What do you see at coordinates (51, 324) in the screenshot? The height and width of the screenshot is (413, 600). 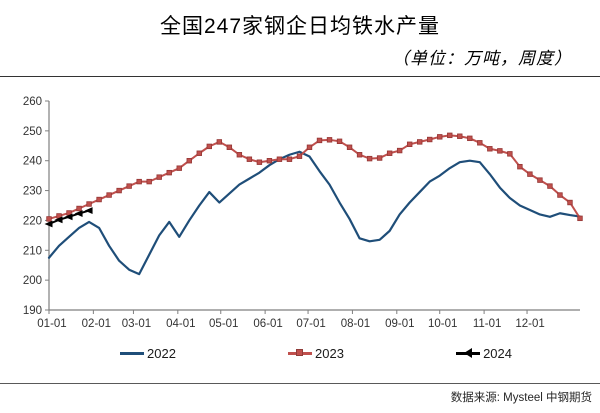 I see `x-axis-tick-label: 01-01` at bounding box center [51, 324].